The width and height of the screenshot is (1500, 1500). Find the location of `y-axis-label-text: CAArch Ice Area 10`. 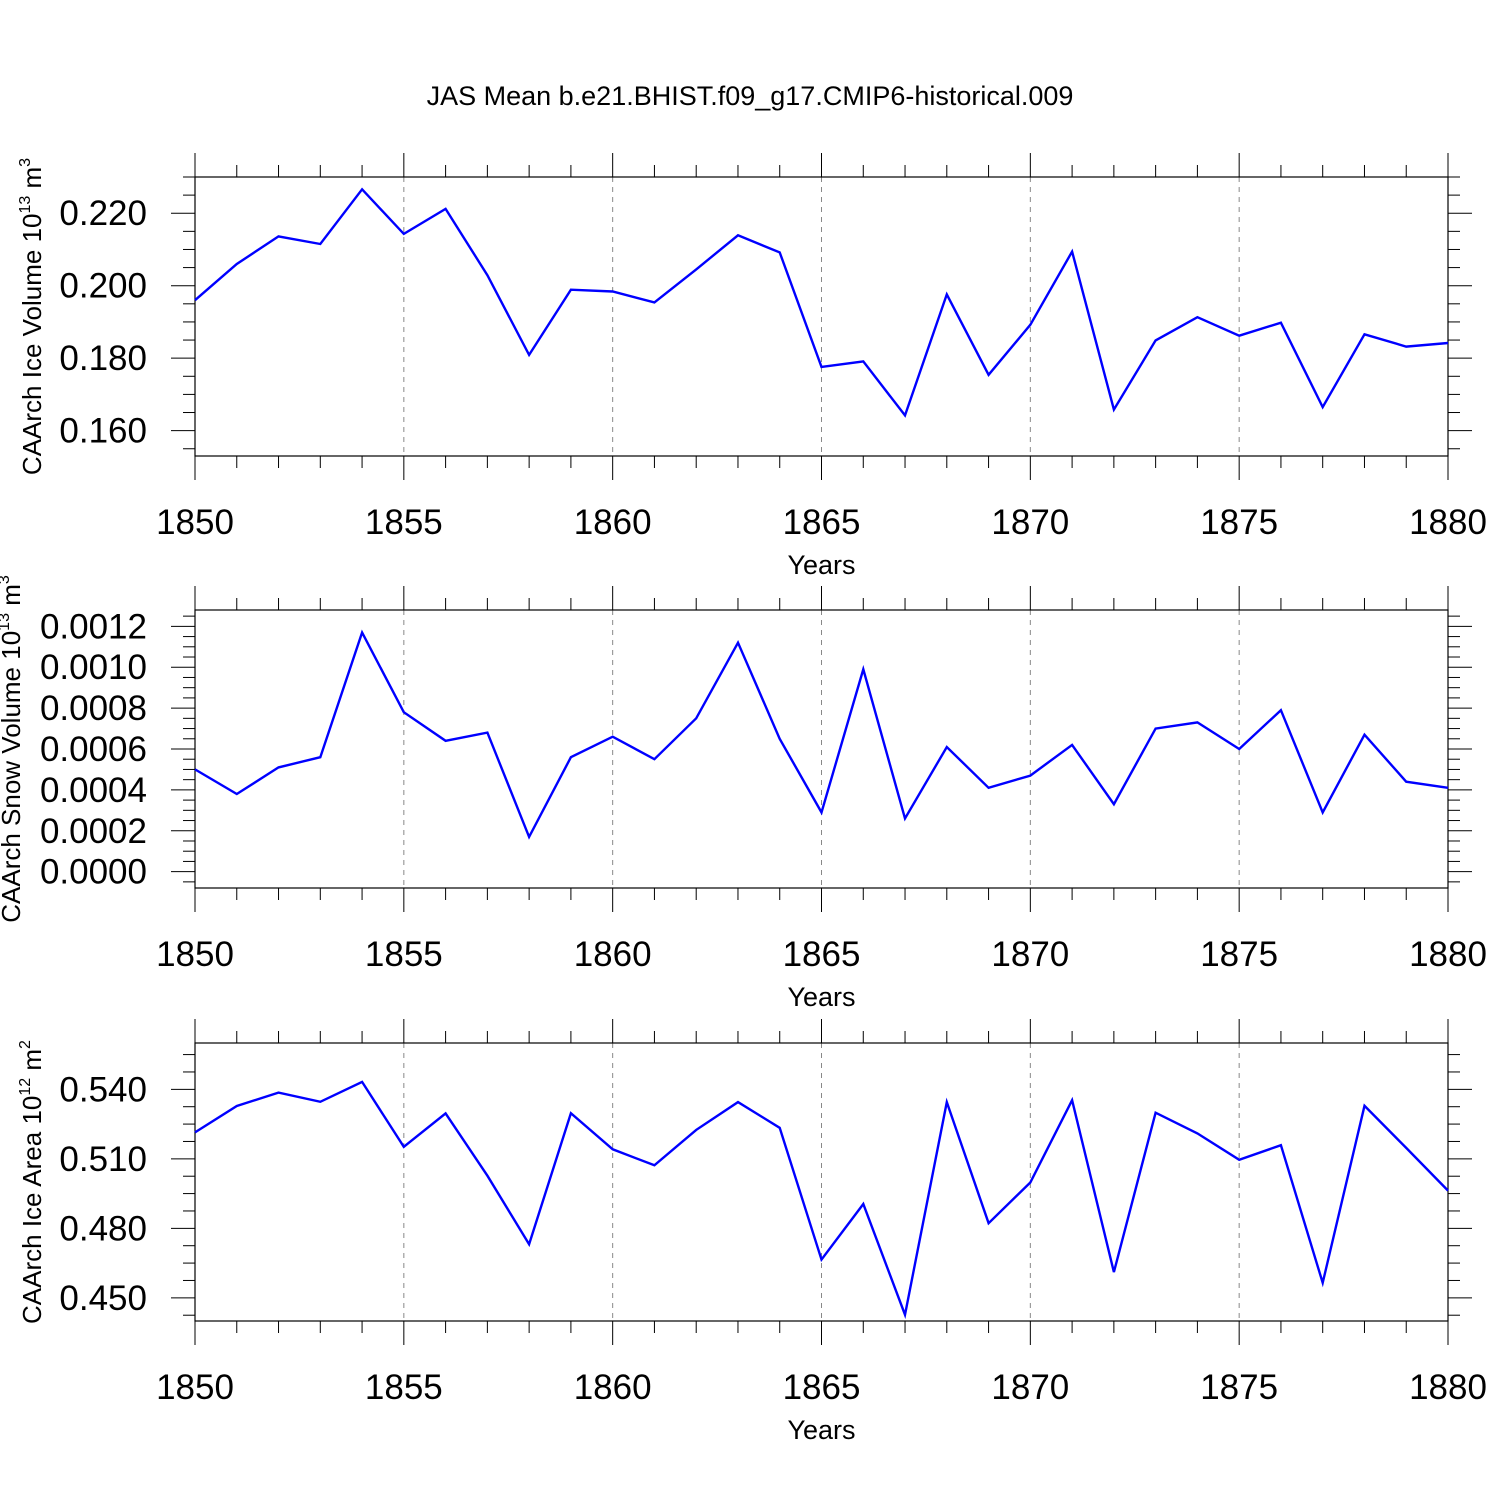

y-axis-label-text: CAArch Ice Area 10 is located at coordinates (32, 1210).